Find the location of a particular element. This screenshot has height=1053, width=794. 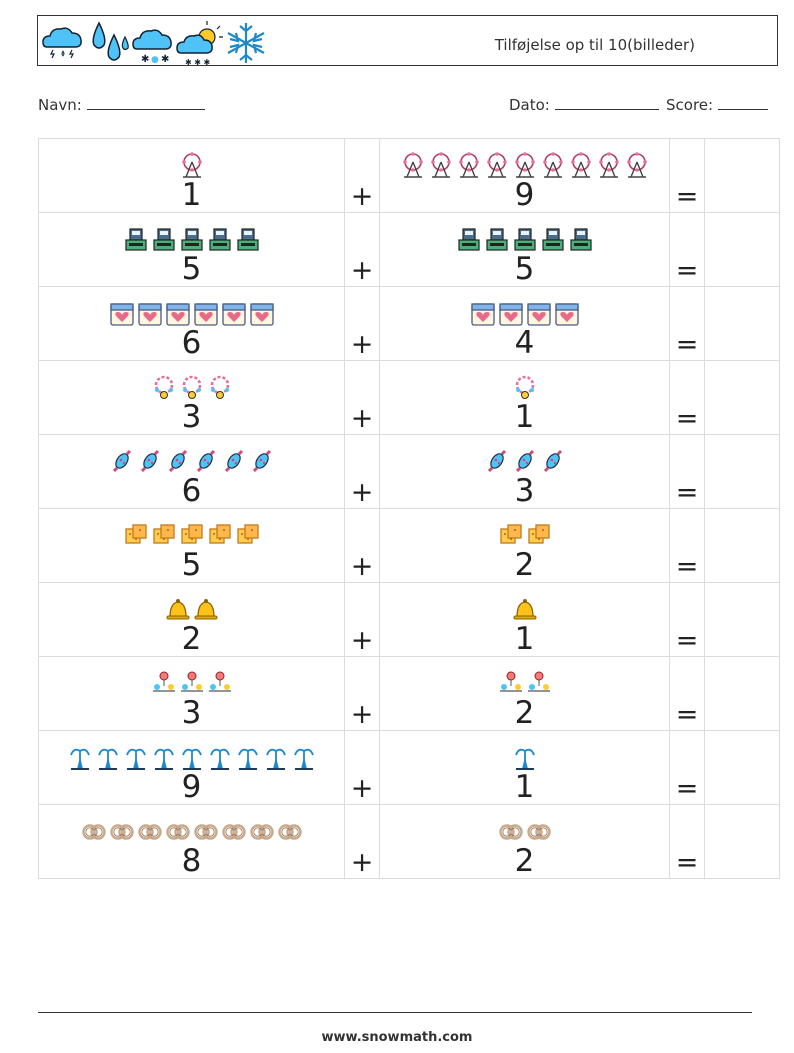

cloud-lightning-rain-icon is located at coordinates (62, 43).